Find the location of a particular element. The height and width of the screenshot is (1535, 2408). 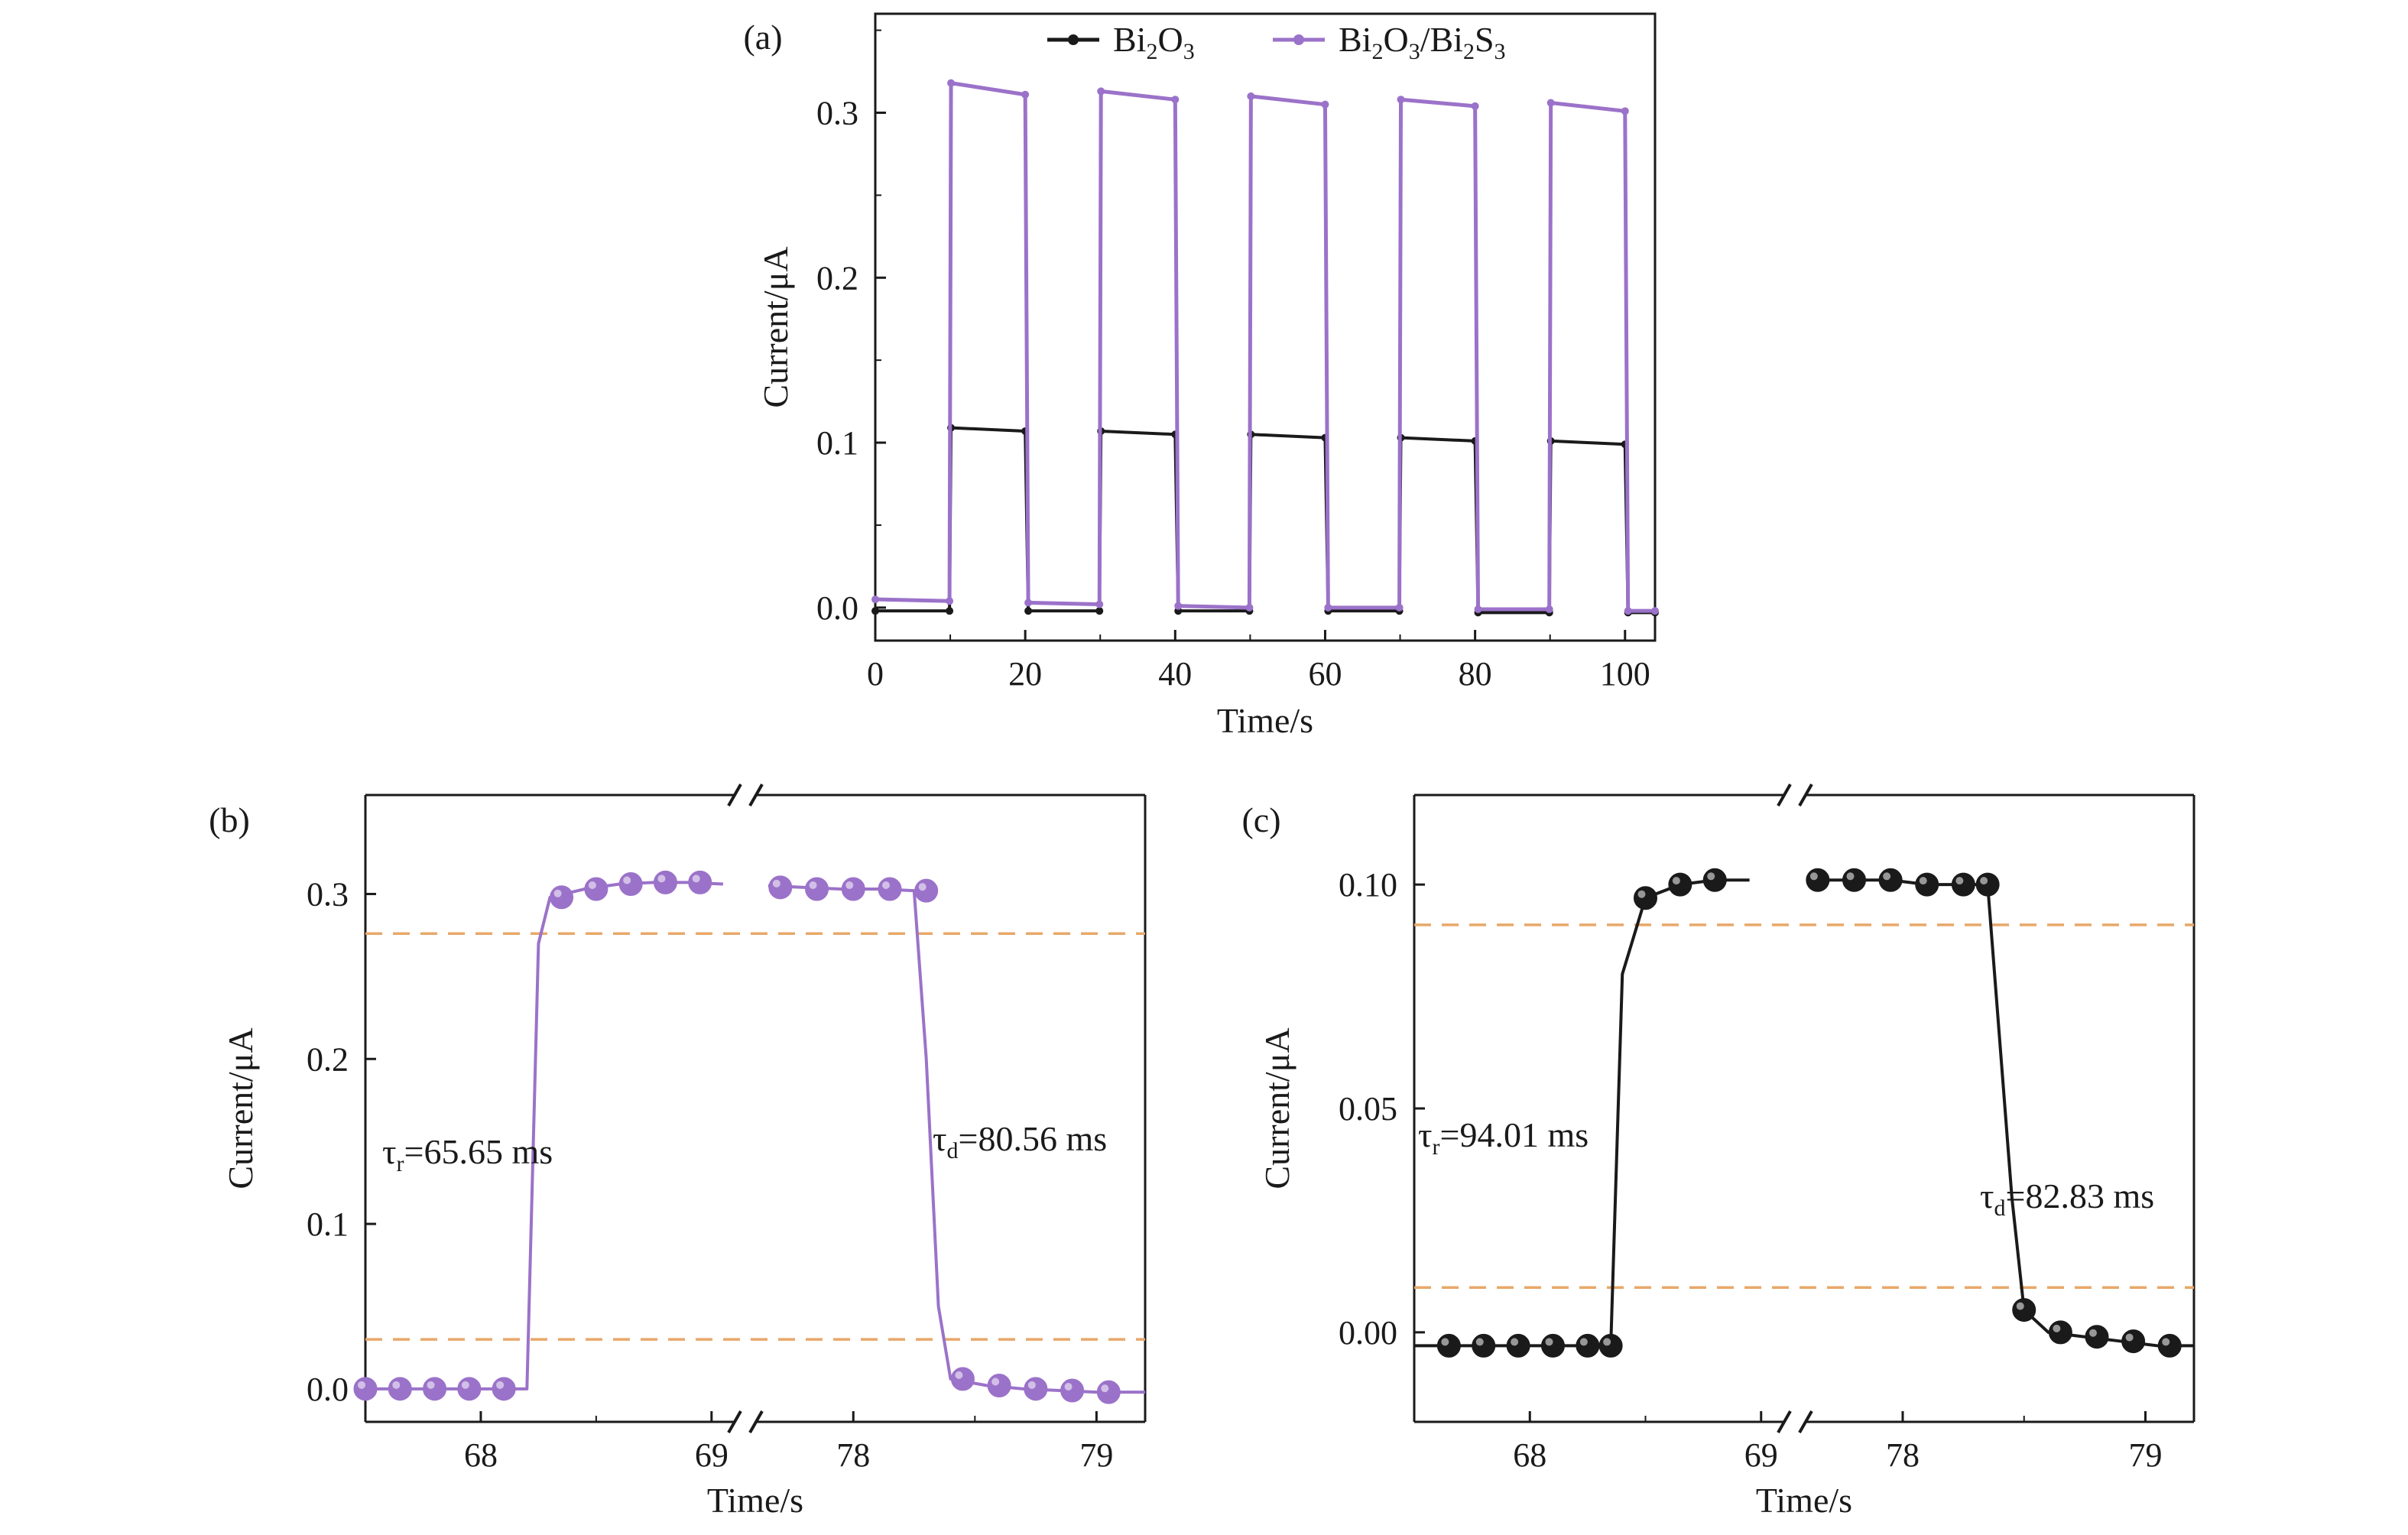

y-tick-label: 0.3 is located at coordinates (328, 894).